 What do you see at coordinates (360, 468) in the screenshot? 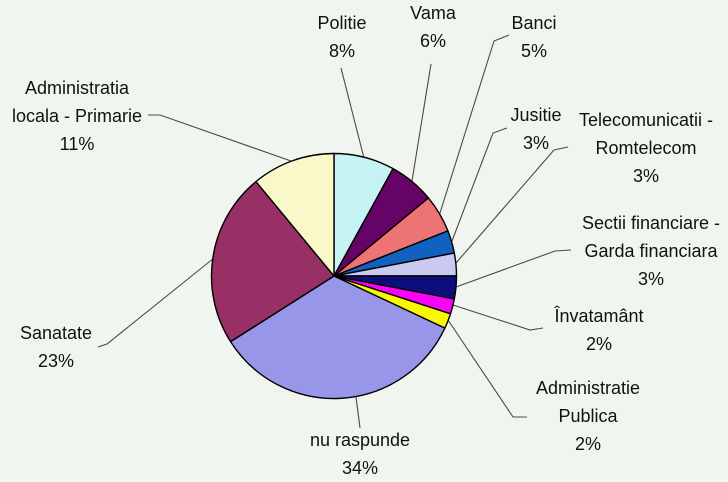
I see `slice-percent: 34%` at bounding box center [360, 468].